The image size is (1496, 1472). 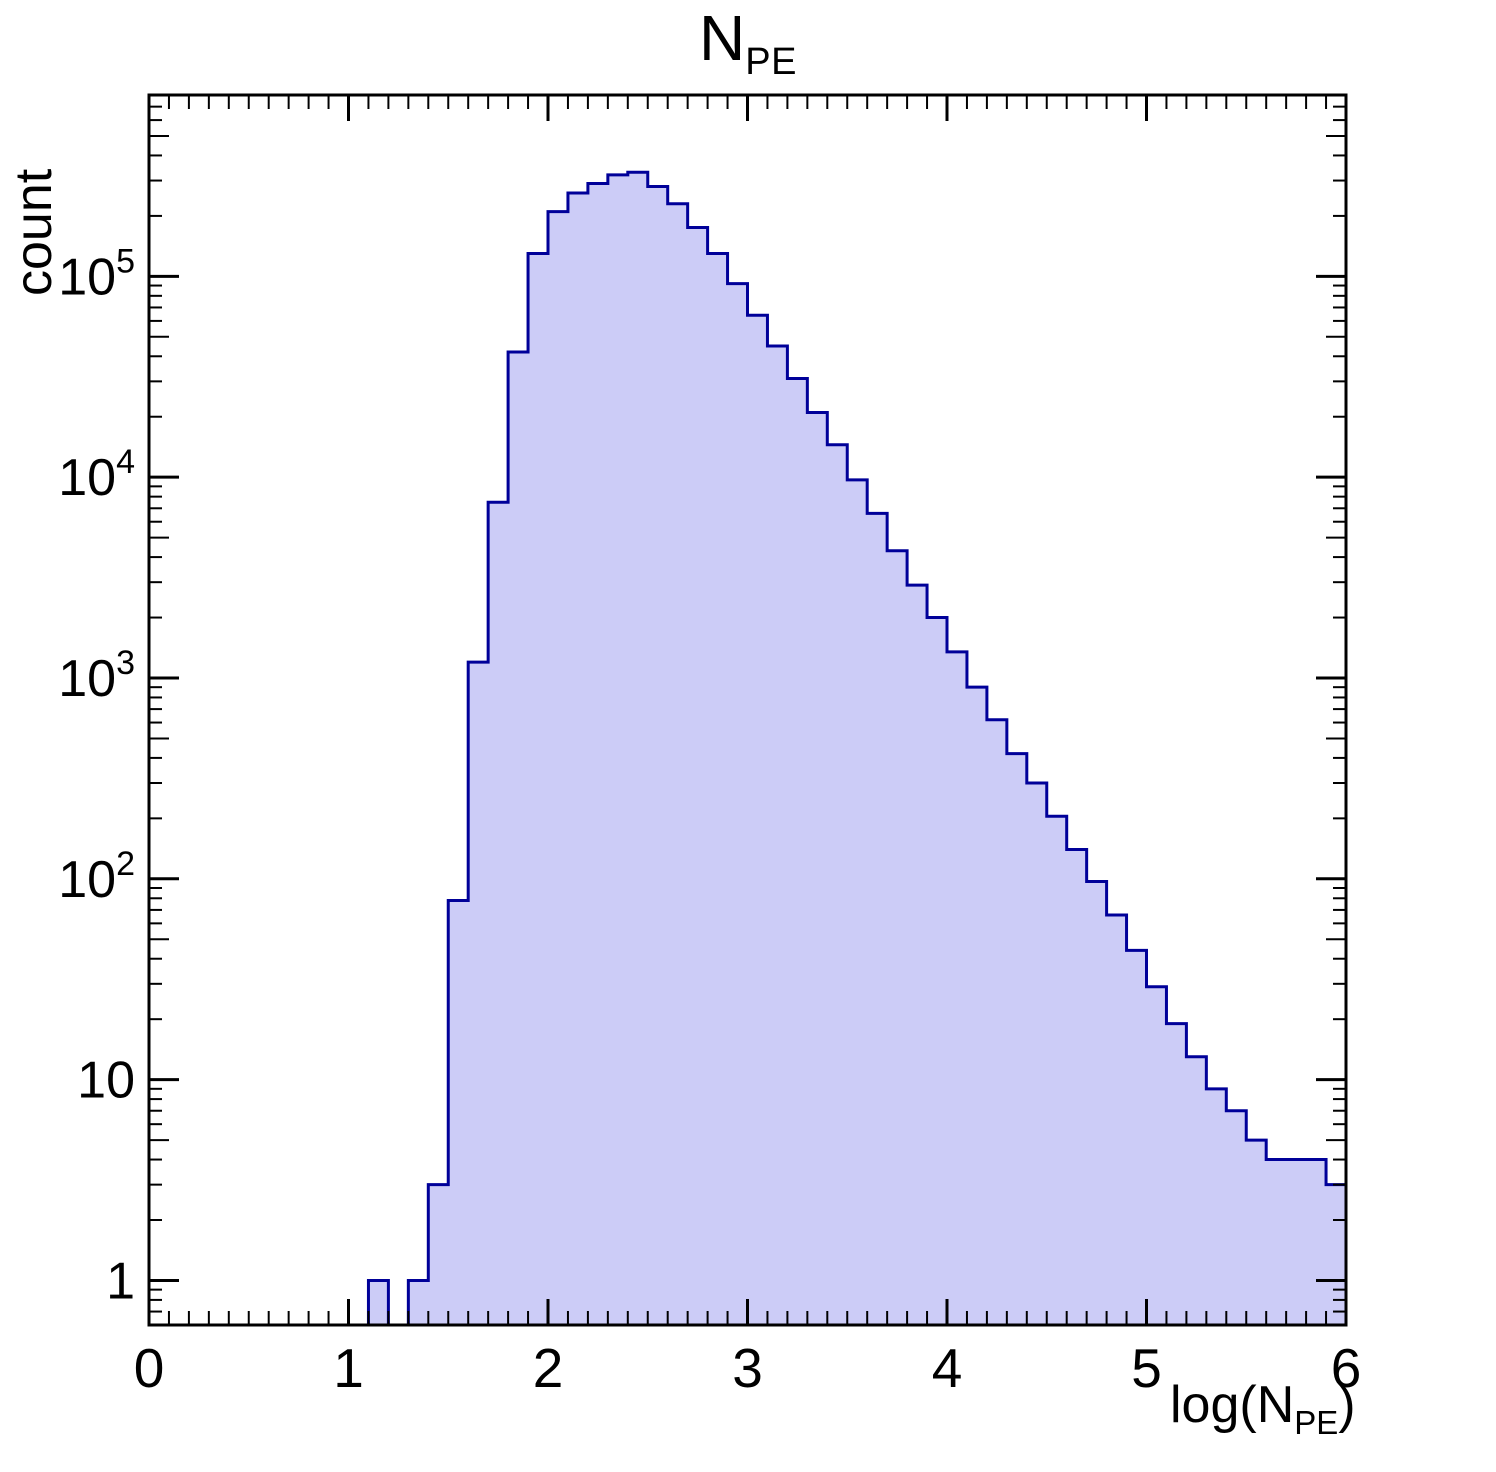 What do you see at coordinates (1346, 1368) in the screenshot?
I see `x-tick-label: 6` at bounding box center [1346, 1368].